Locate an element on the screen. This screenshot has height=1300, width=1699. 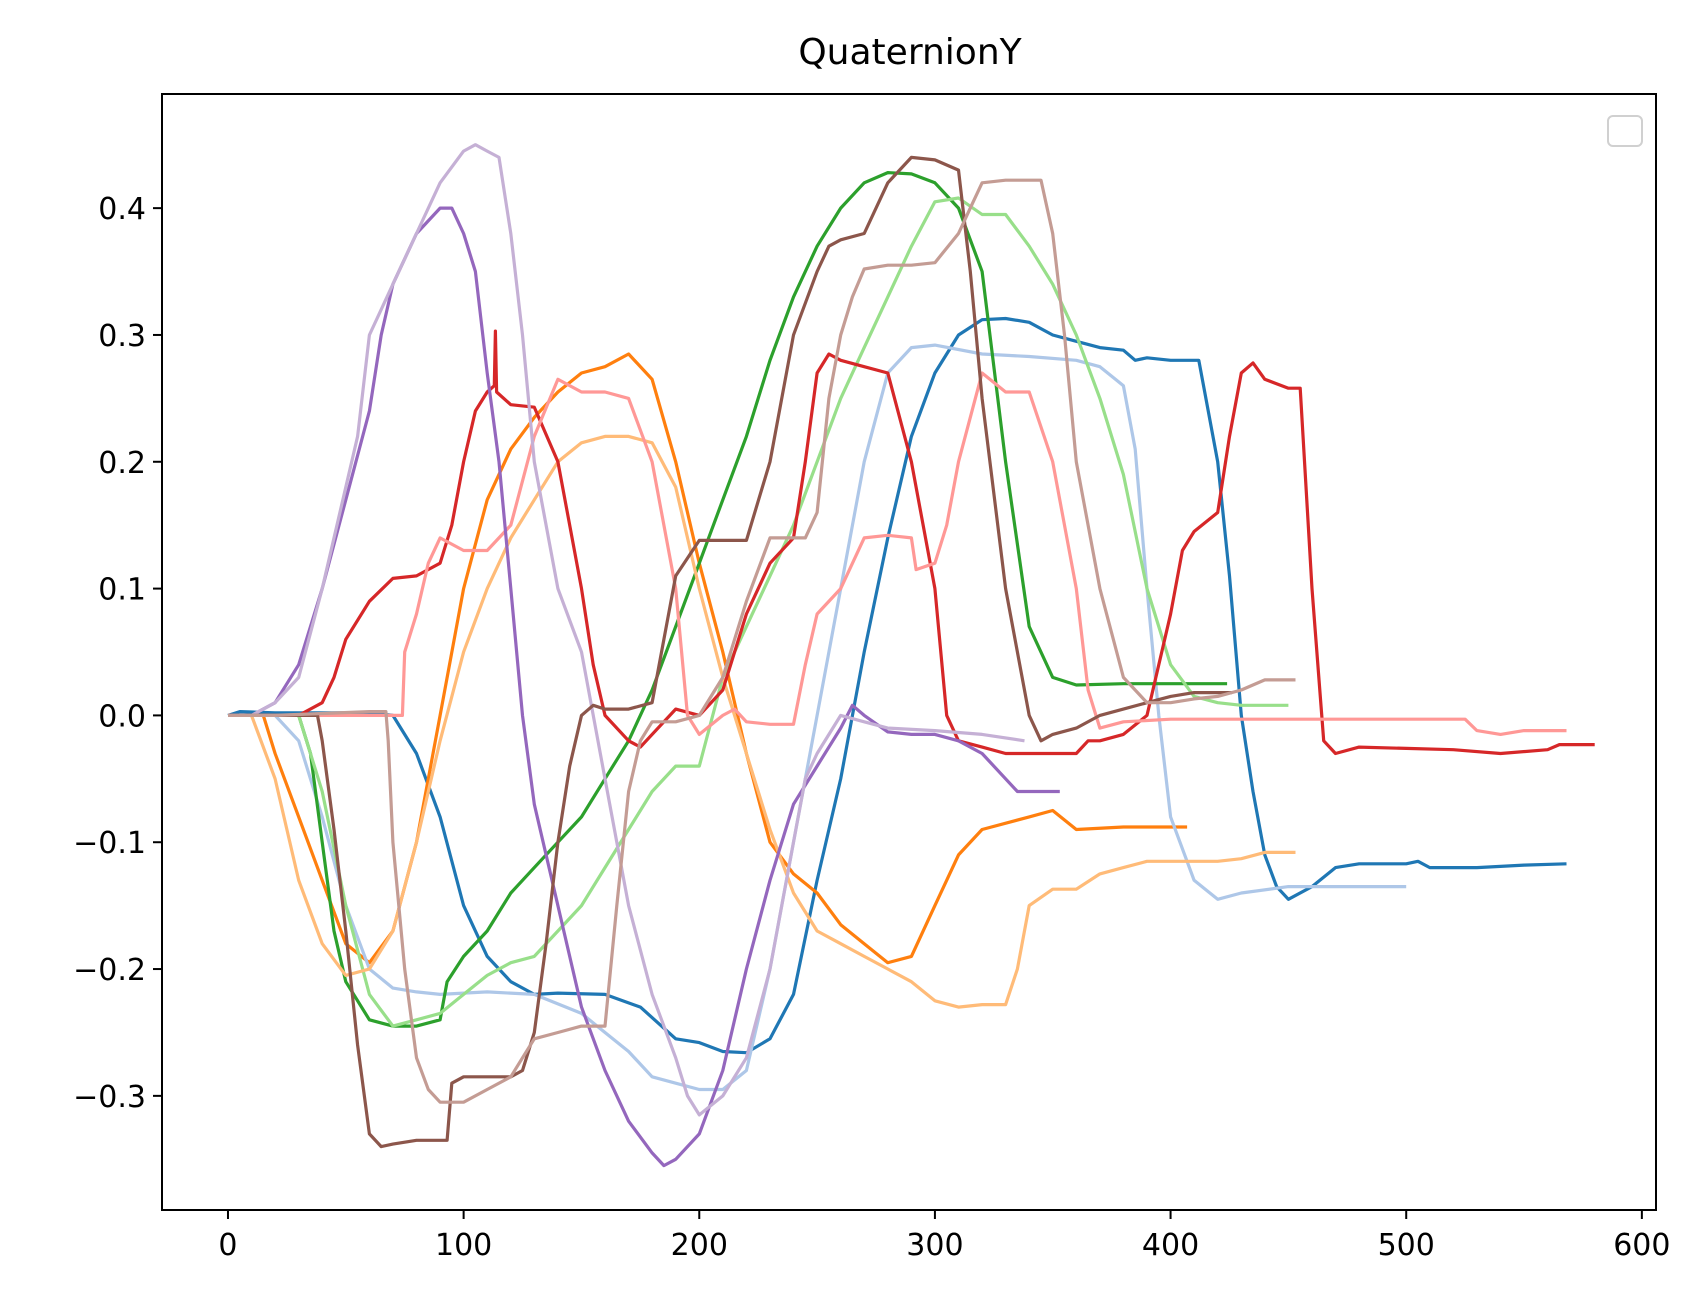
x-tick-label-4: 400 is located at coordinates (1170, 1245).